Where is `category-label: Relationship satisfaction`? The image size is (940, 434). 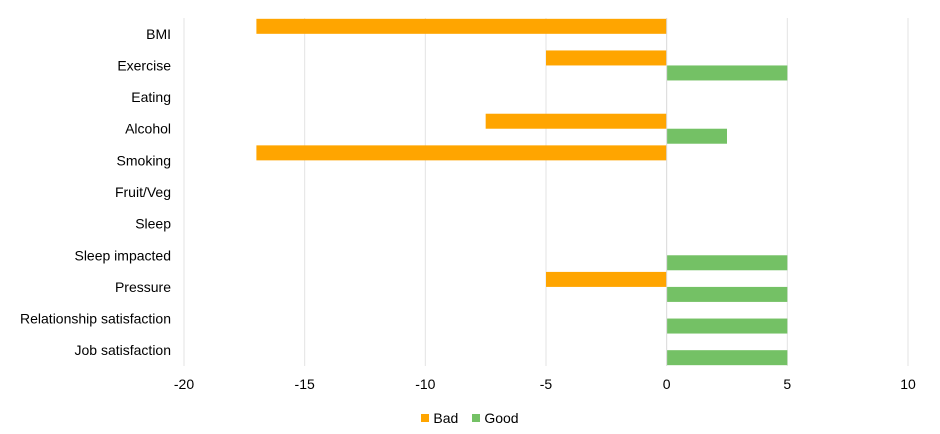
category-label: Relationship satisfaction is located at coordinates (95, 319).